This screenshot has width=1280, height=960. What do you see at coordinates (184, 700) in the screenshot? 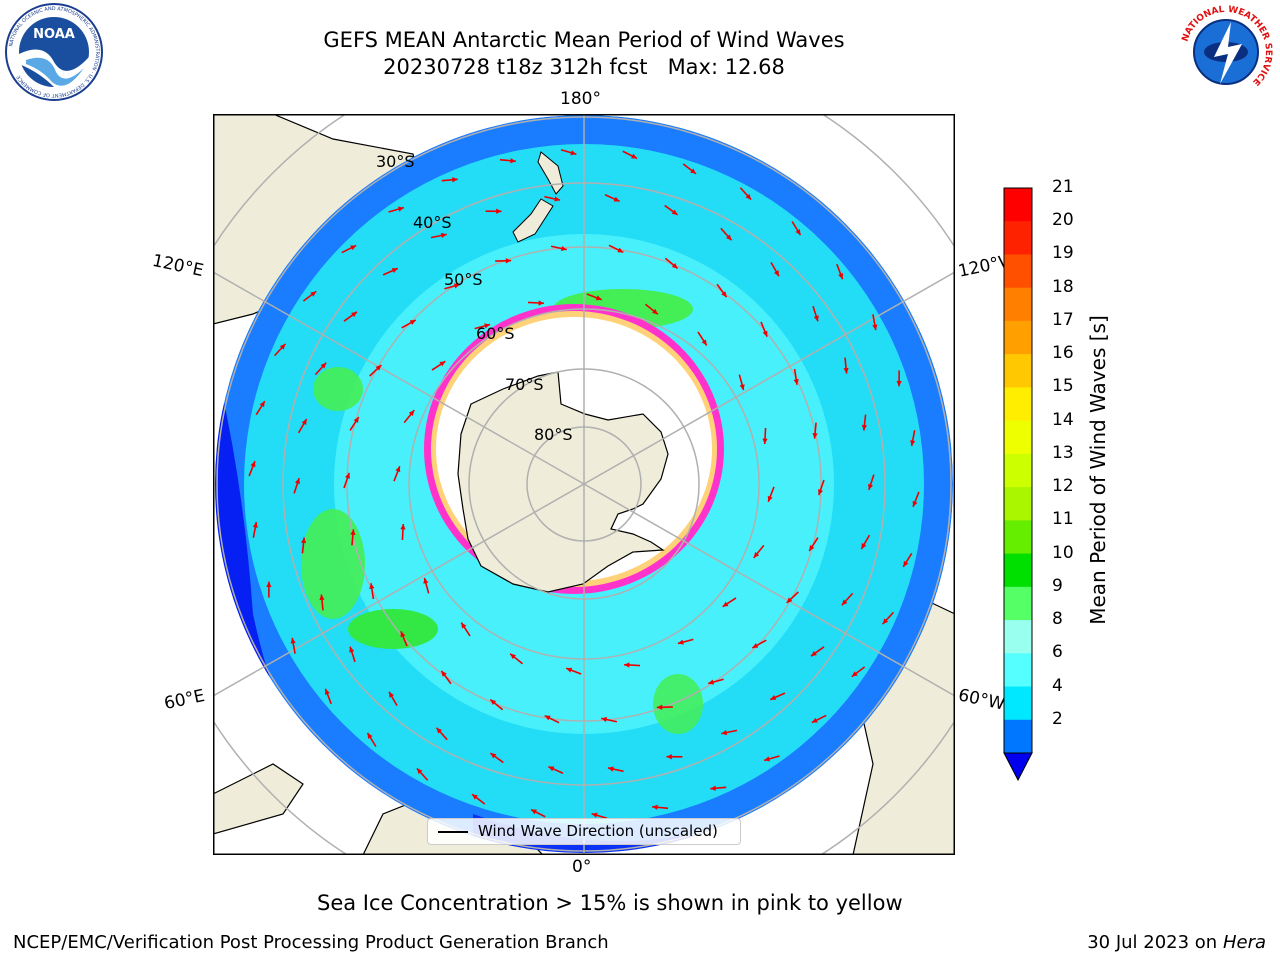
I see `lon-label-60e: 60°E` at bounding box center [184, 700].